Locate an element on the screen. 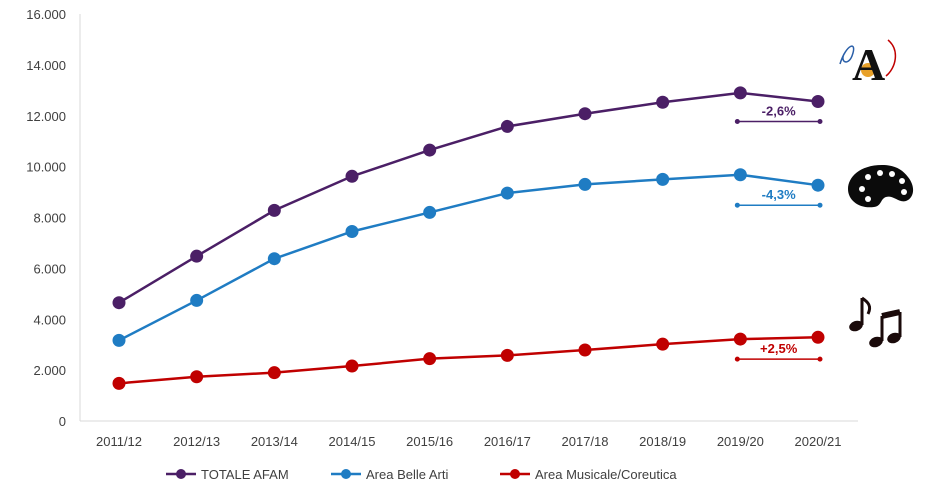 The width and height of the screenshot is (933, 496). series-line is located at coordinates (468, 360).